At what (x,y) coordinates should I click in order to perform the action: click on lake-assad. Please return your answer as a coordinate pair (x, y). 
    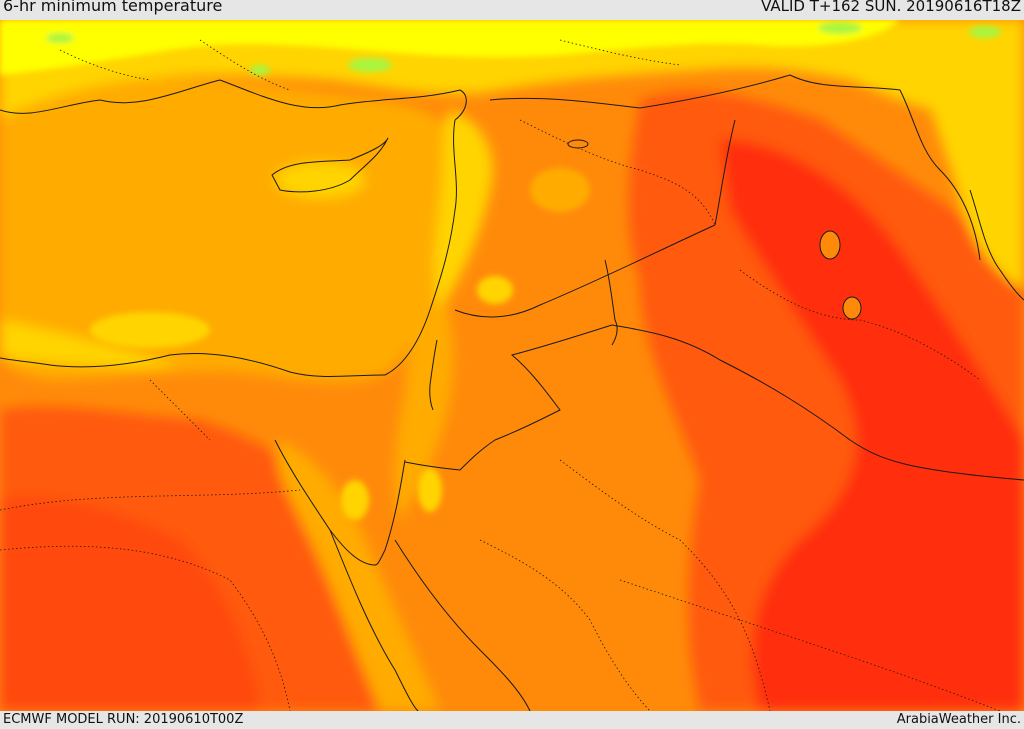
    Looking at the image, I should click on (578, 144).